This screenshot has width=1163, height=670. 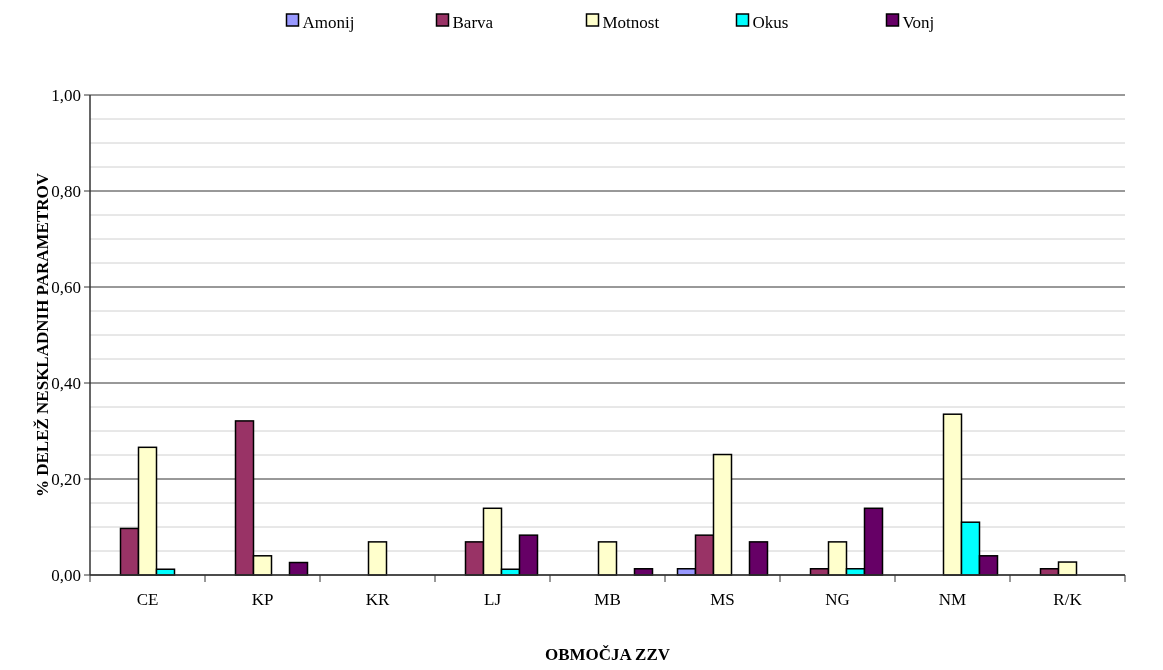 I want to click on x-tick-label: MS, so click(x=722, y=599).